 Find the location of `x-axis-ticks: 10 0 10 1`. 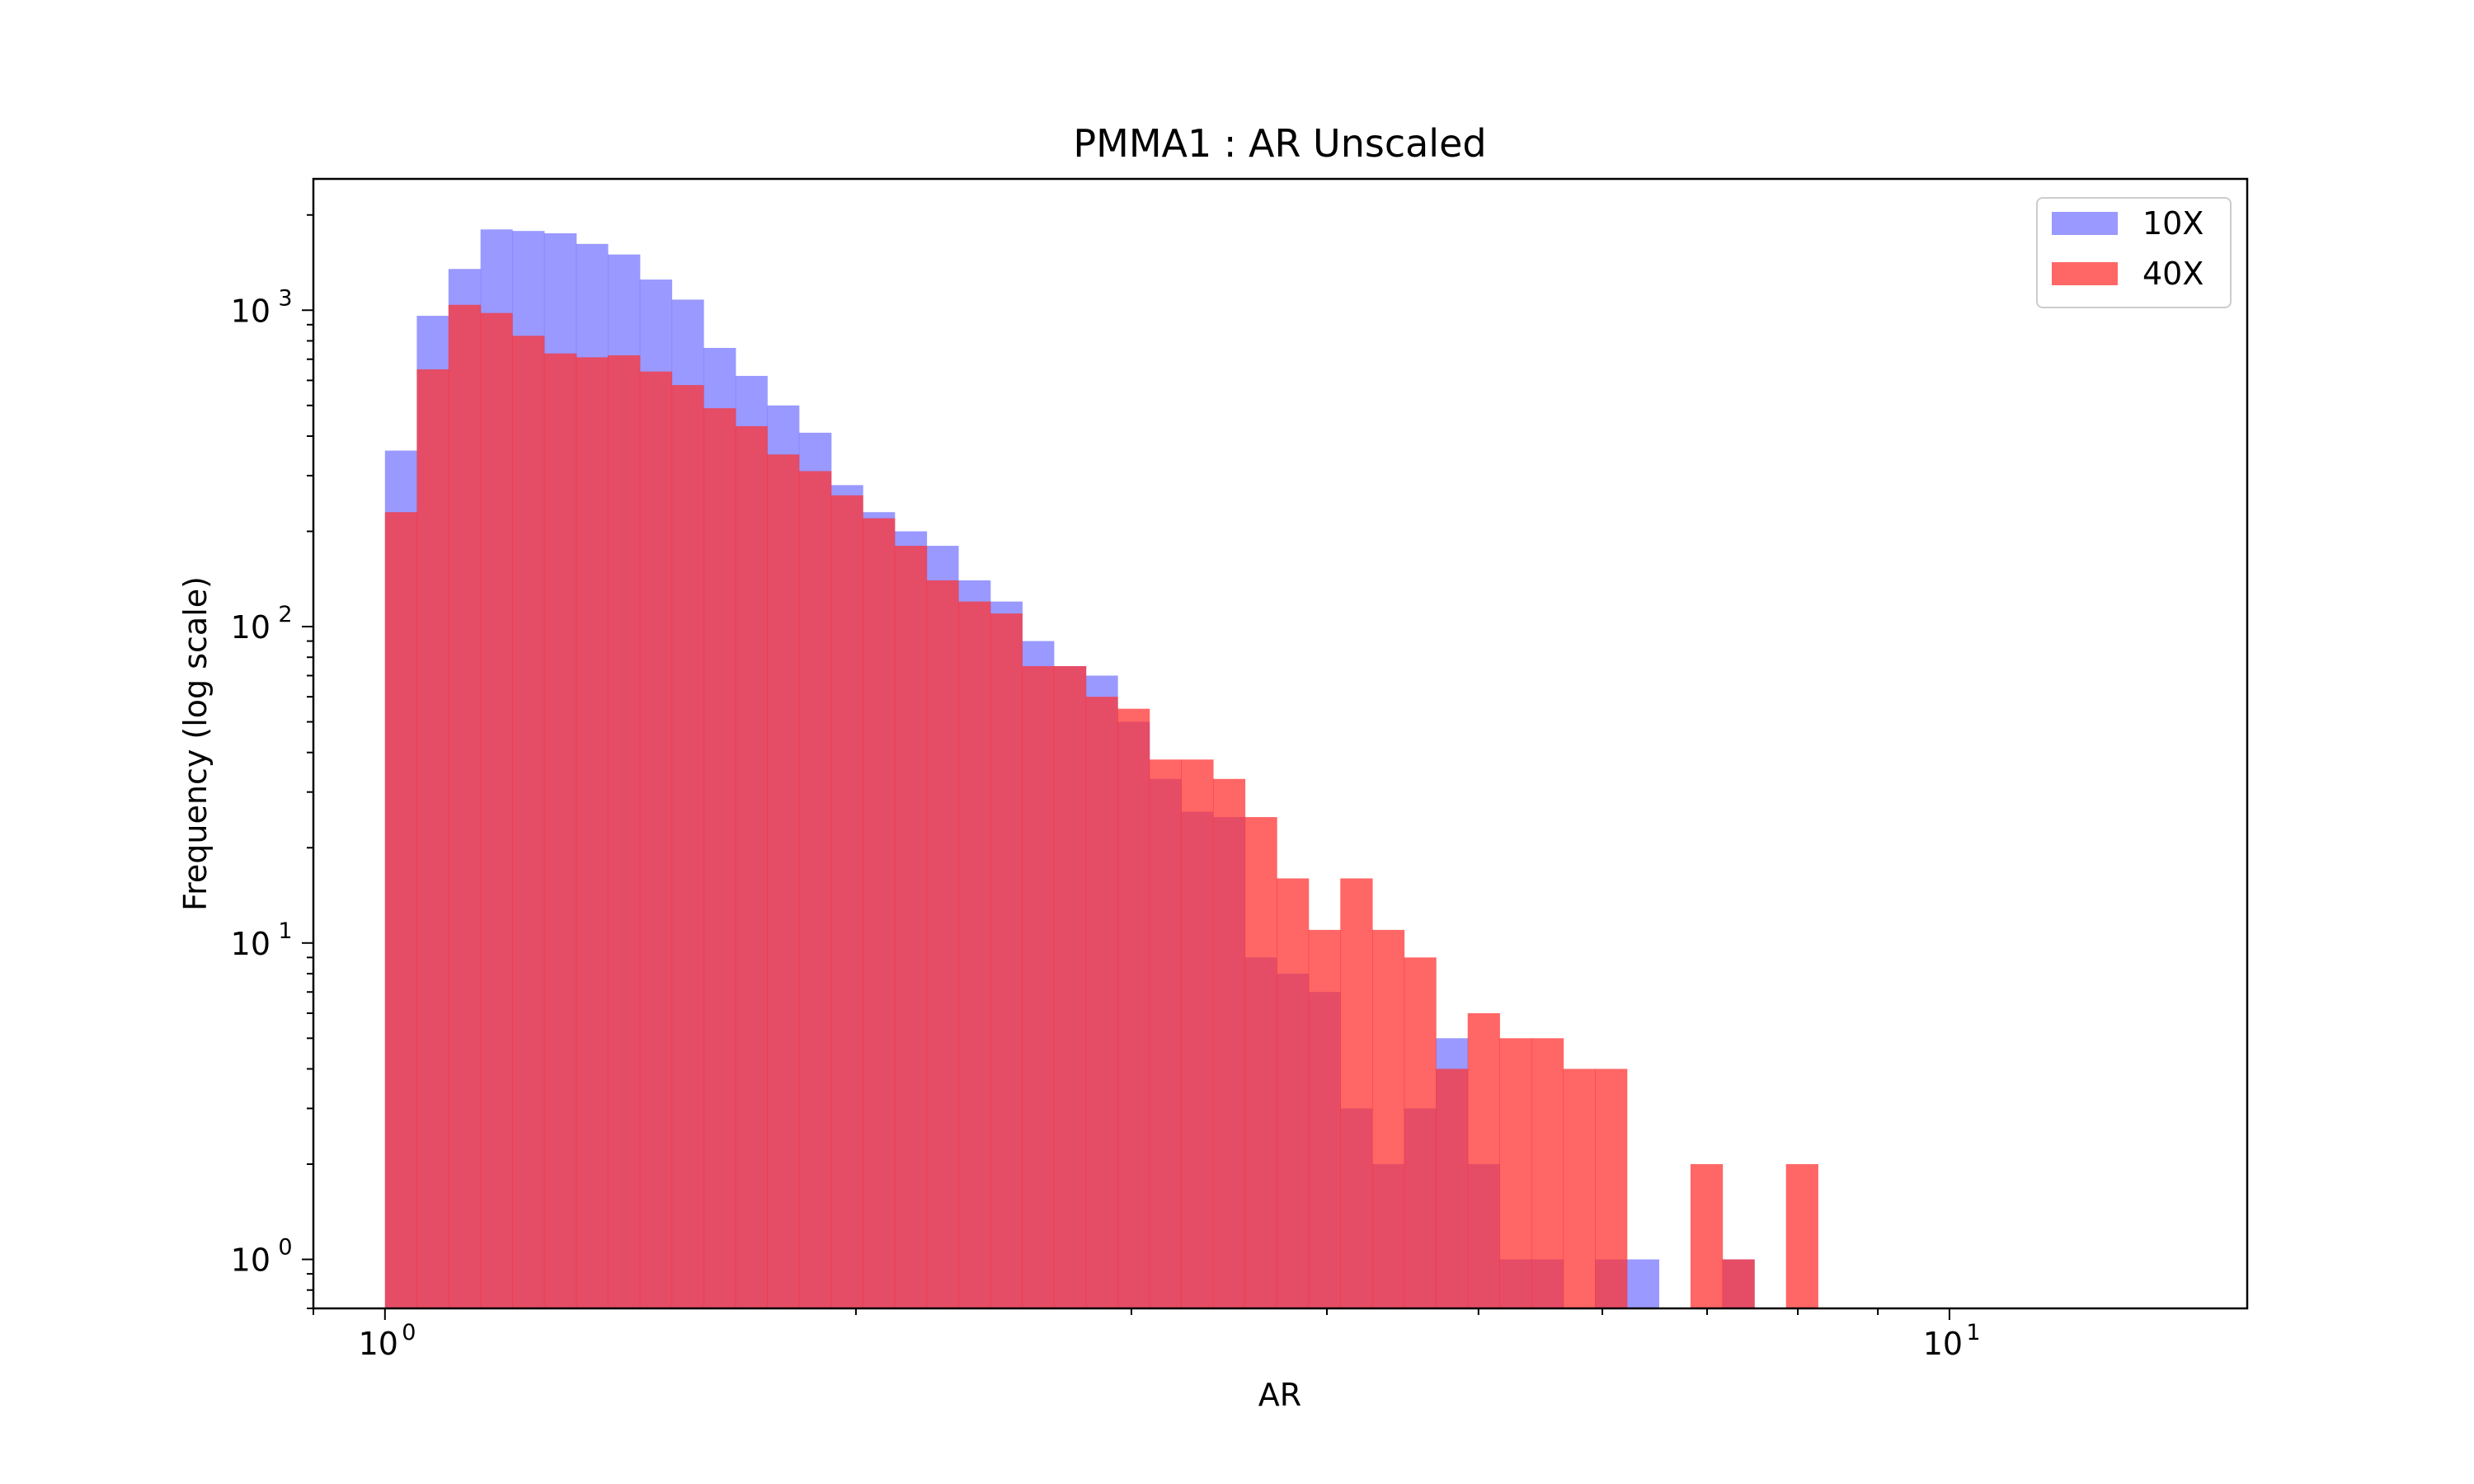

x-axis-ticks: 10 0 10 1 is located at coordinates (1147, 1335).